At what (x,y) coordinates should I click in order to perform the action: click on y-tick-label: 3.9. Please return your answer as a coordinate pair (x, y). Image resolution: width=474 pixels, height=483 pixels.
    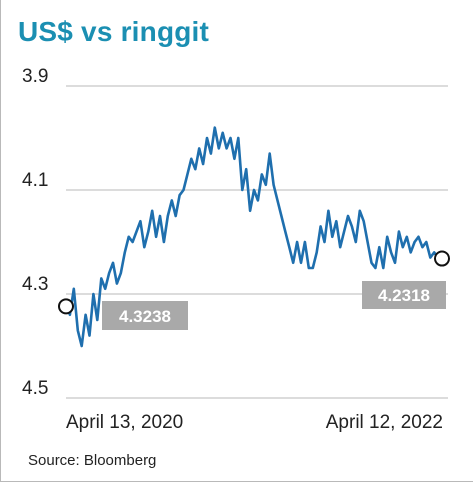
    Looking at the image, I should click on (35, 76).